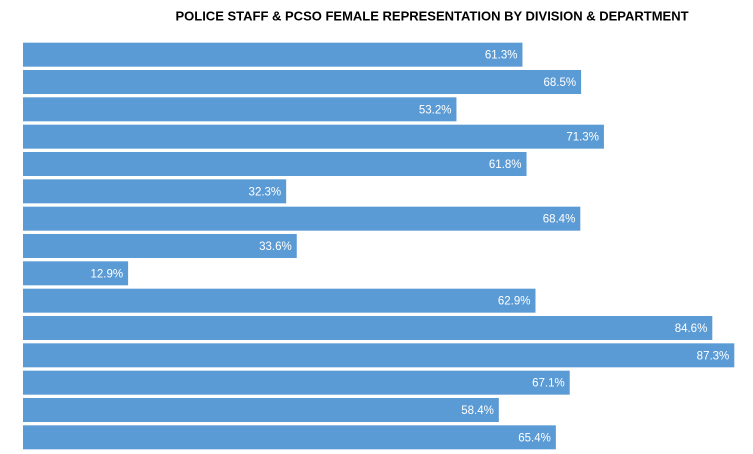 The height and width of the screenshot is (454, 753). I want to click on value-label: 53.2%, so click(435, 110).